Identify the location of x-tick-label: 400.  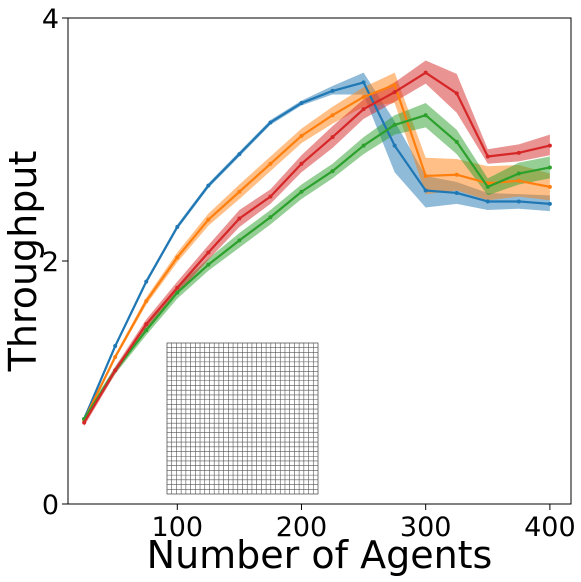
(550, 527).